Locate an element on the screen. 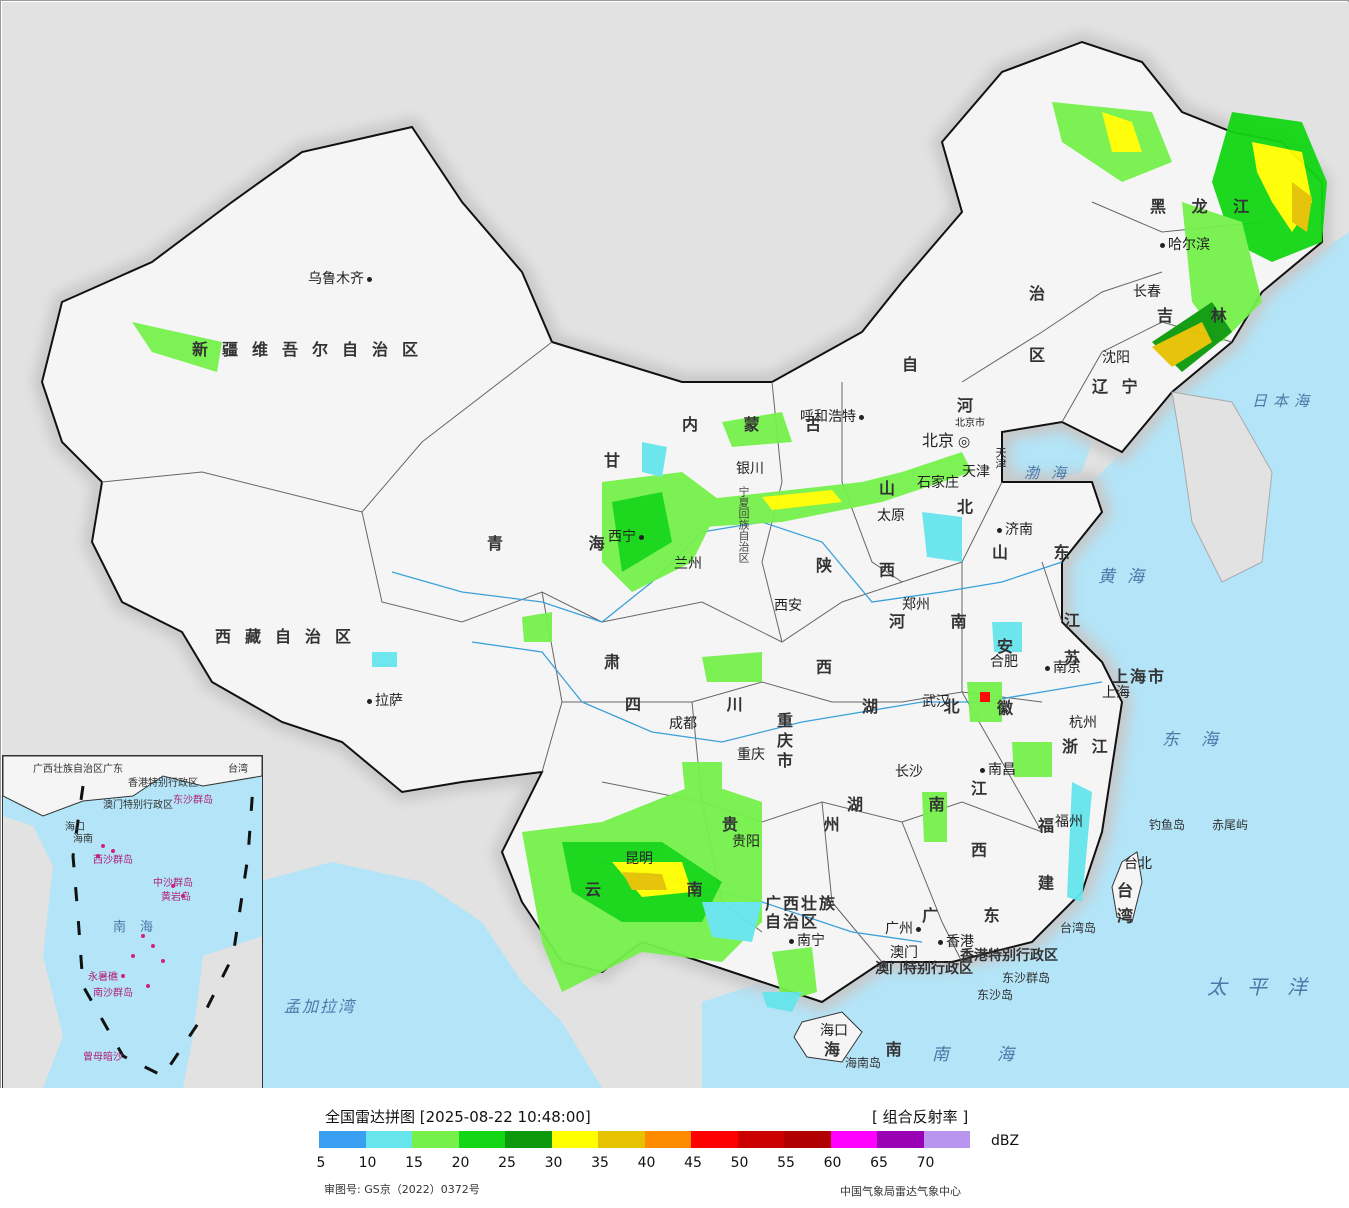 Image resolution: width=1349 pixels, height=1208 pixels. city-beijing: 北京 ◎ is located at coordinates (946, 440).